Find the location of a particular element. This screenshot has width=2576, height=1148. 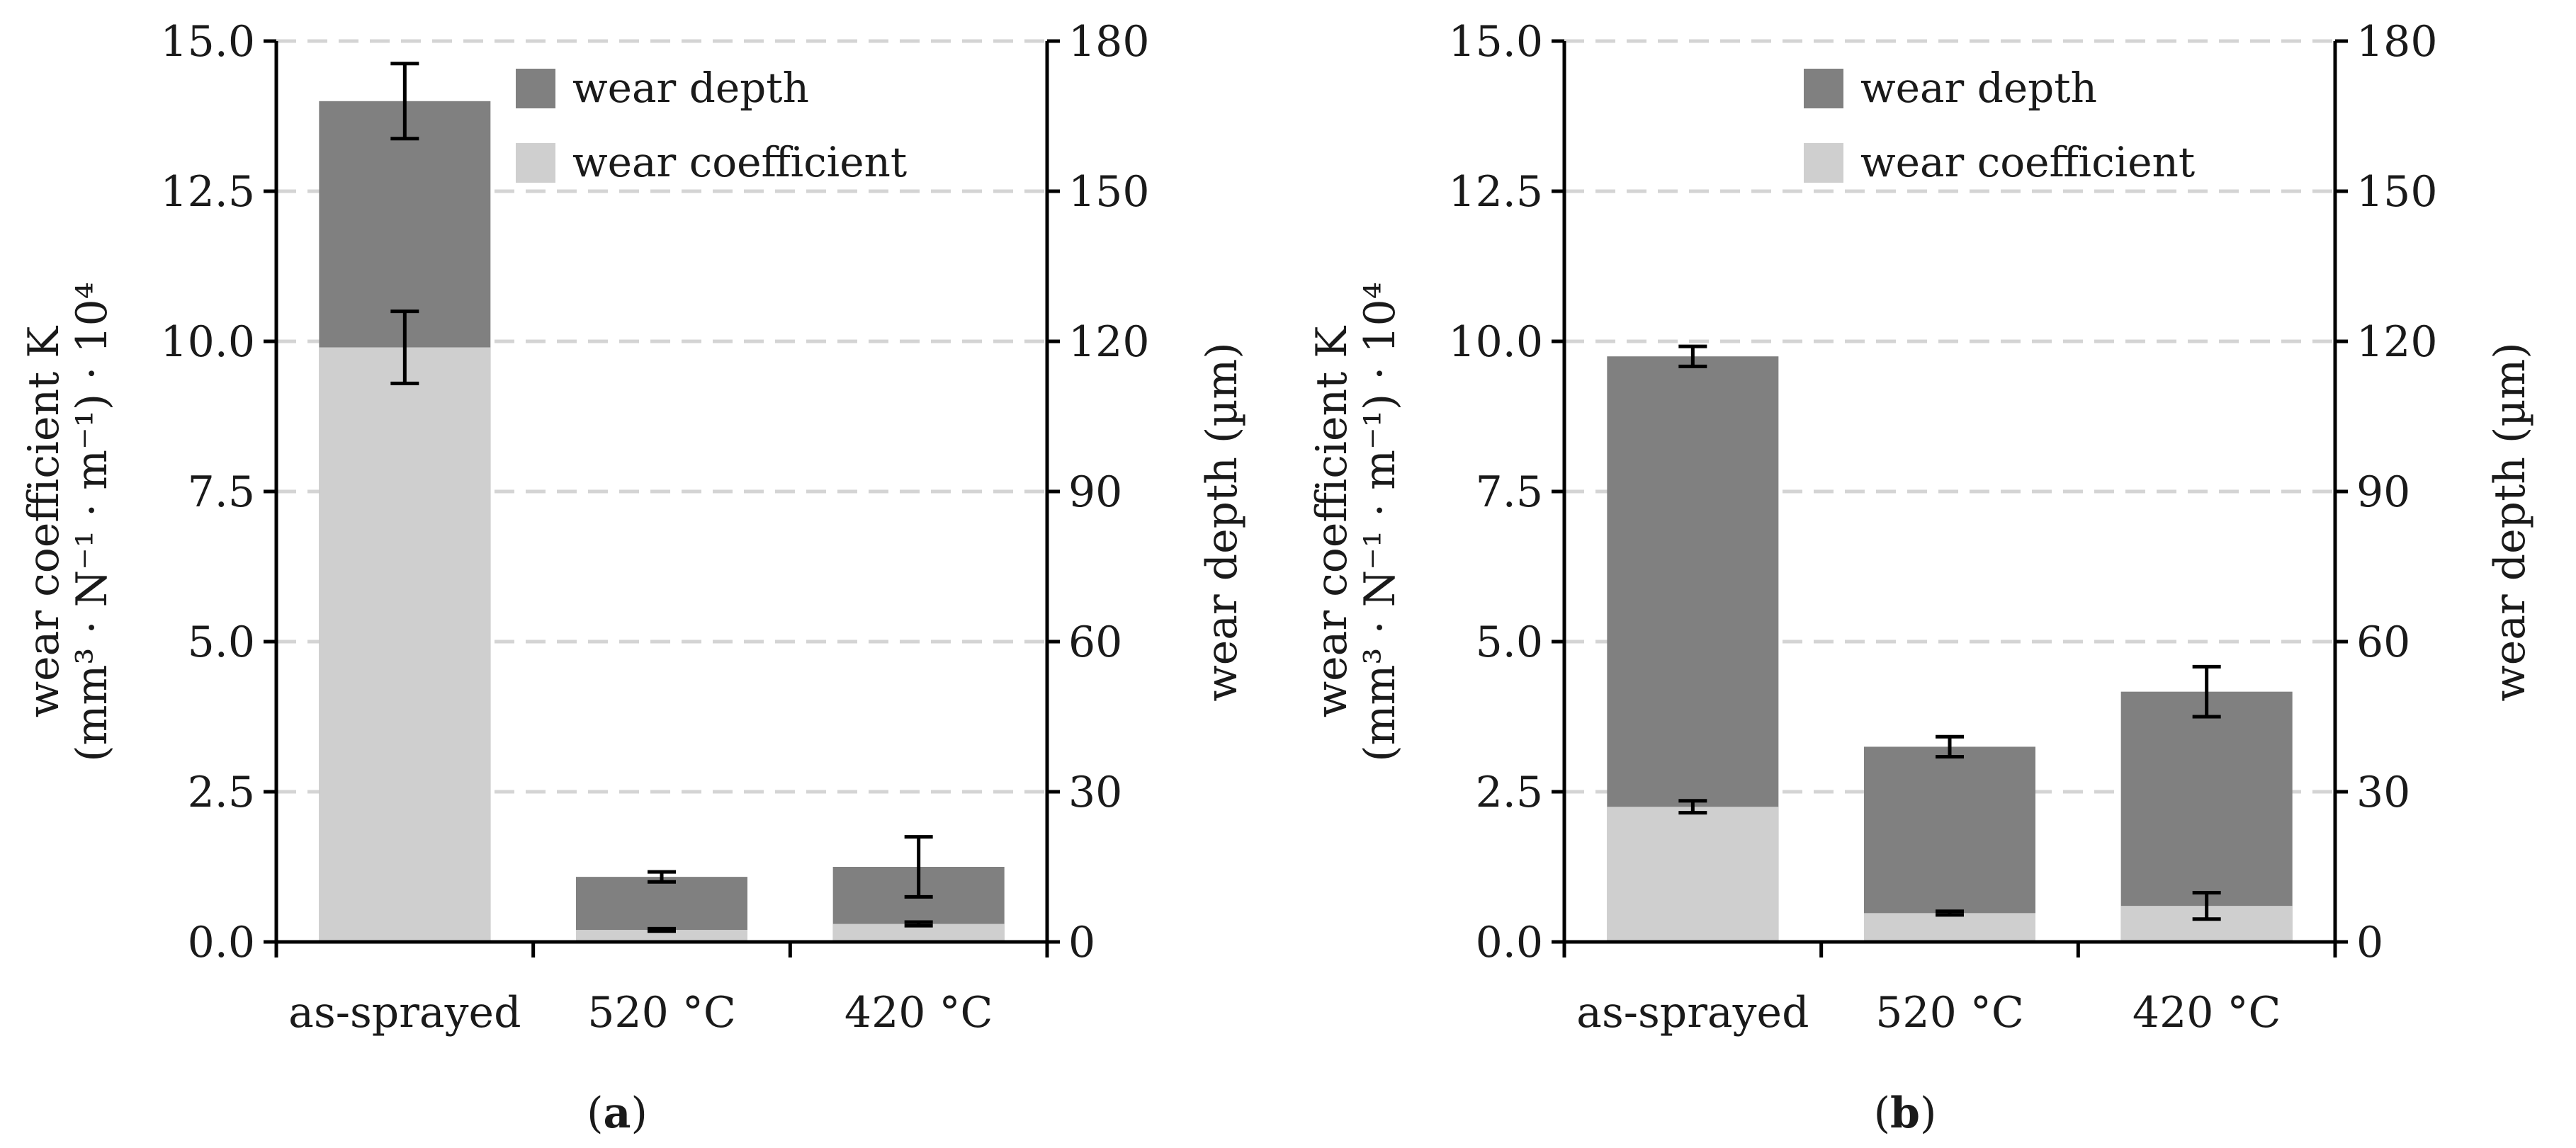

bars-layer is located at coordinates (1950, 643).